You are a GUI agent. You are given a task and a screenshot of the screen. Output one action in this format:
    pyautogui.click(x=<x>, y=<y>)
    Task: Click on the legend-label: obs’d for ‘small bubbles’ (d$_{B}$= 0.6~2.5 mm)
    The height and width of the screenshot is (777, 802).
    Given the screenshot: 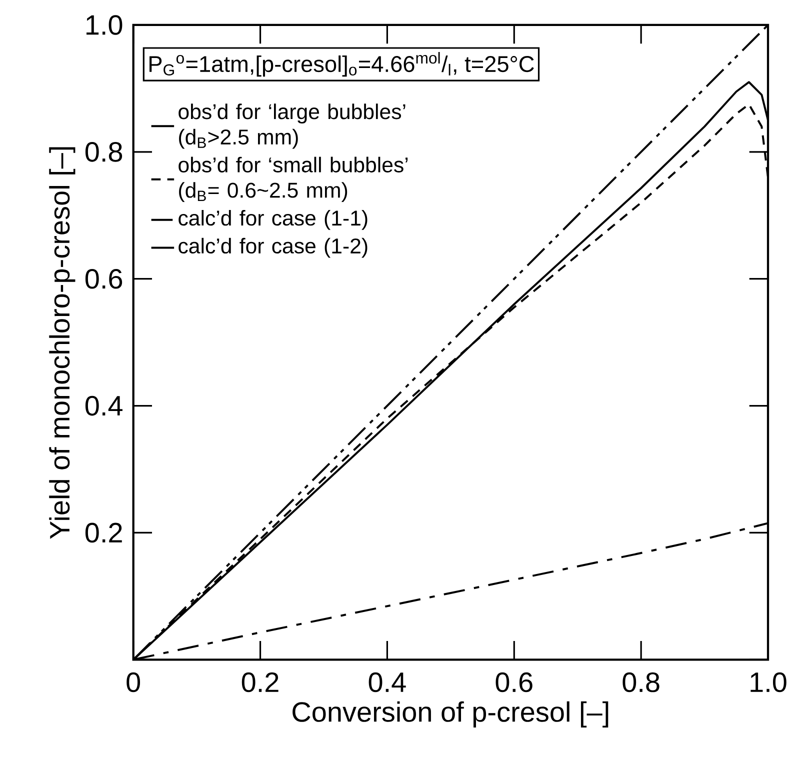 What is the action you would take?
    pyautogui.click(x=293, y=179)
    